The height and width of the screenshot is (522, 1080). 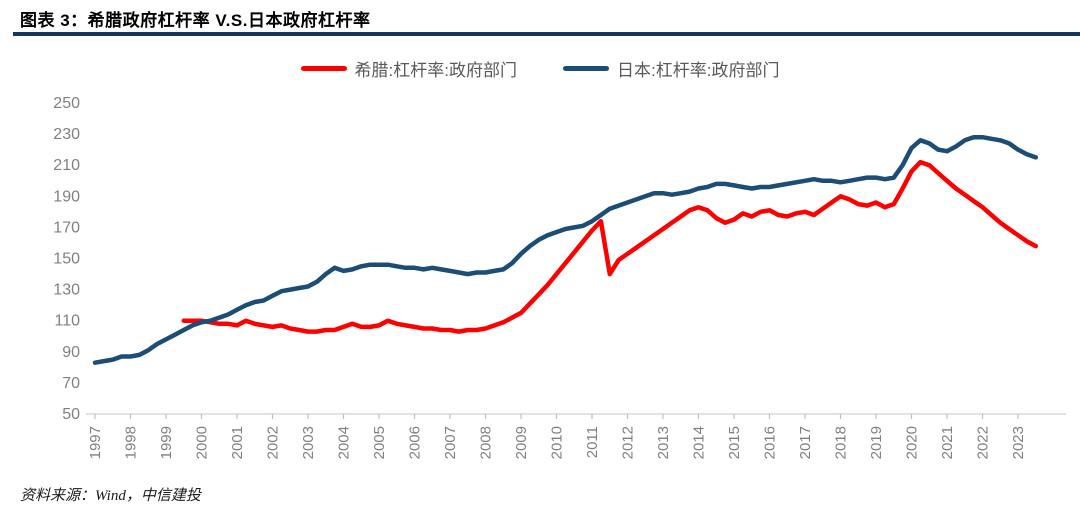 I want to click on x-axis-tick-label: 1998, so click(x=131, y=442).